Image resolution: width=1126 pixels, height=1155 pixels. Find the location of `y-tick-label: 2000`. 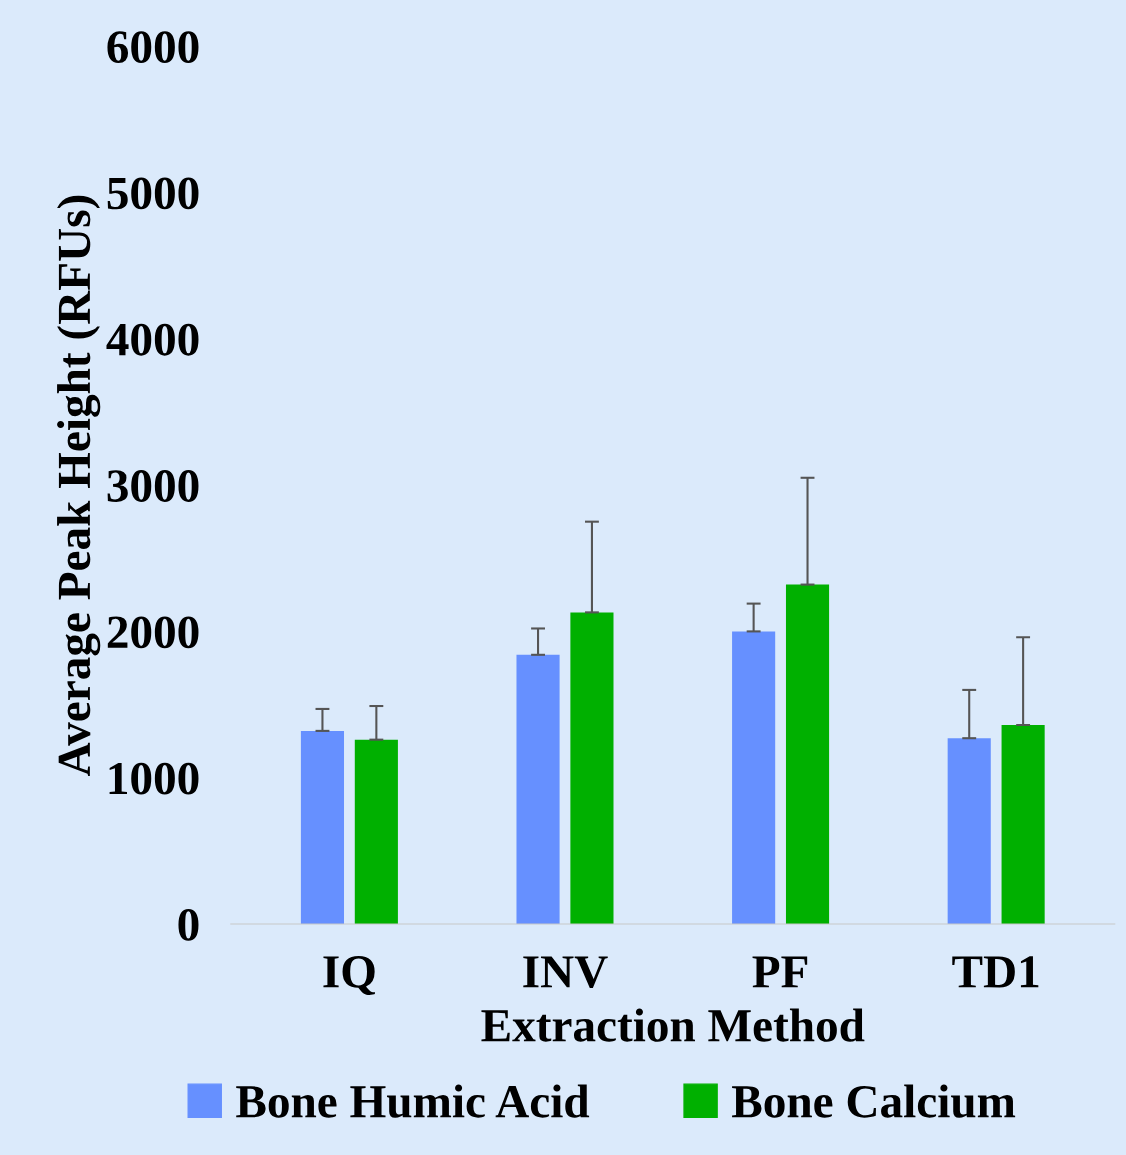

y-tick-label: 2000 is located at coordinates (153, 632).